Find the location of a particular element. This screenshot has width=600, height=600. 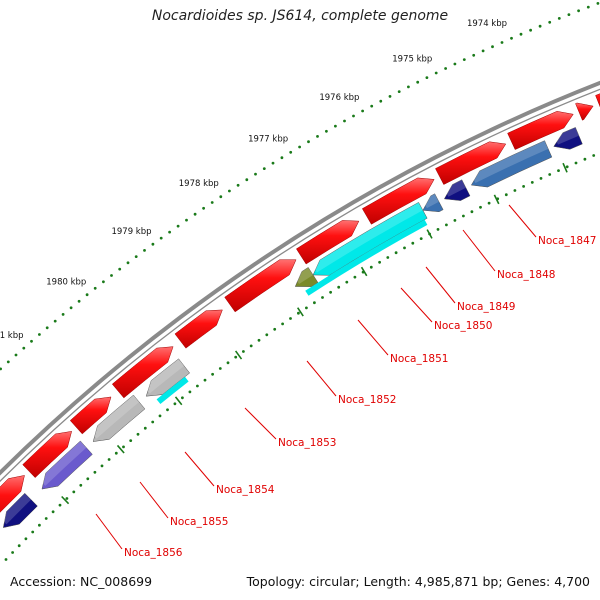

scale-tick-label: 1976 kbp is located at coordinates (339, 98).